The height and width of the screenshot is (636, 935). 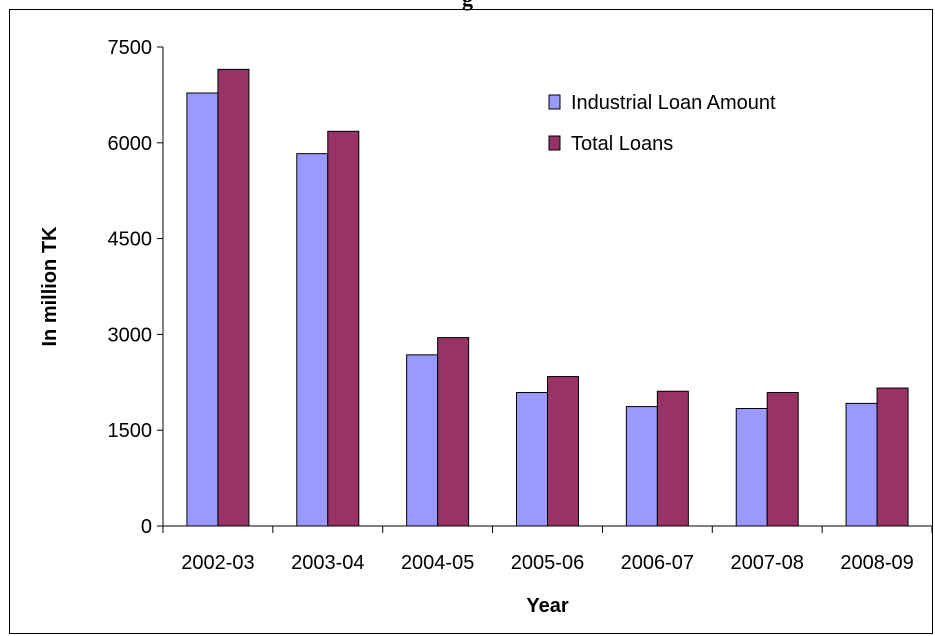 What do you see at coordinates (673, 103) in the screenshot?
I see `legend-label: Industrial Loan Amount` at bounding box center [673, 103].